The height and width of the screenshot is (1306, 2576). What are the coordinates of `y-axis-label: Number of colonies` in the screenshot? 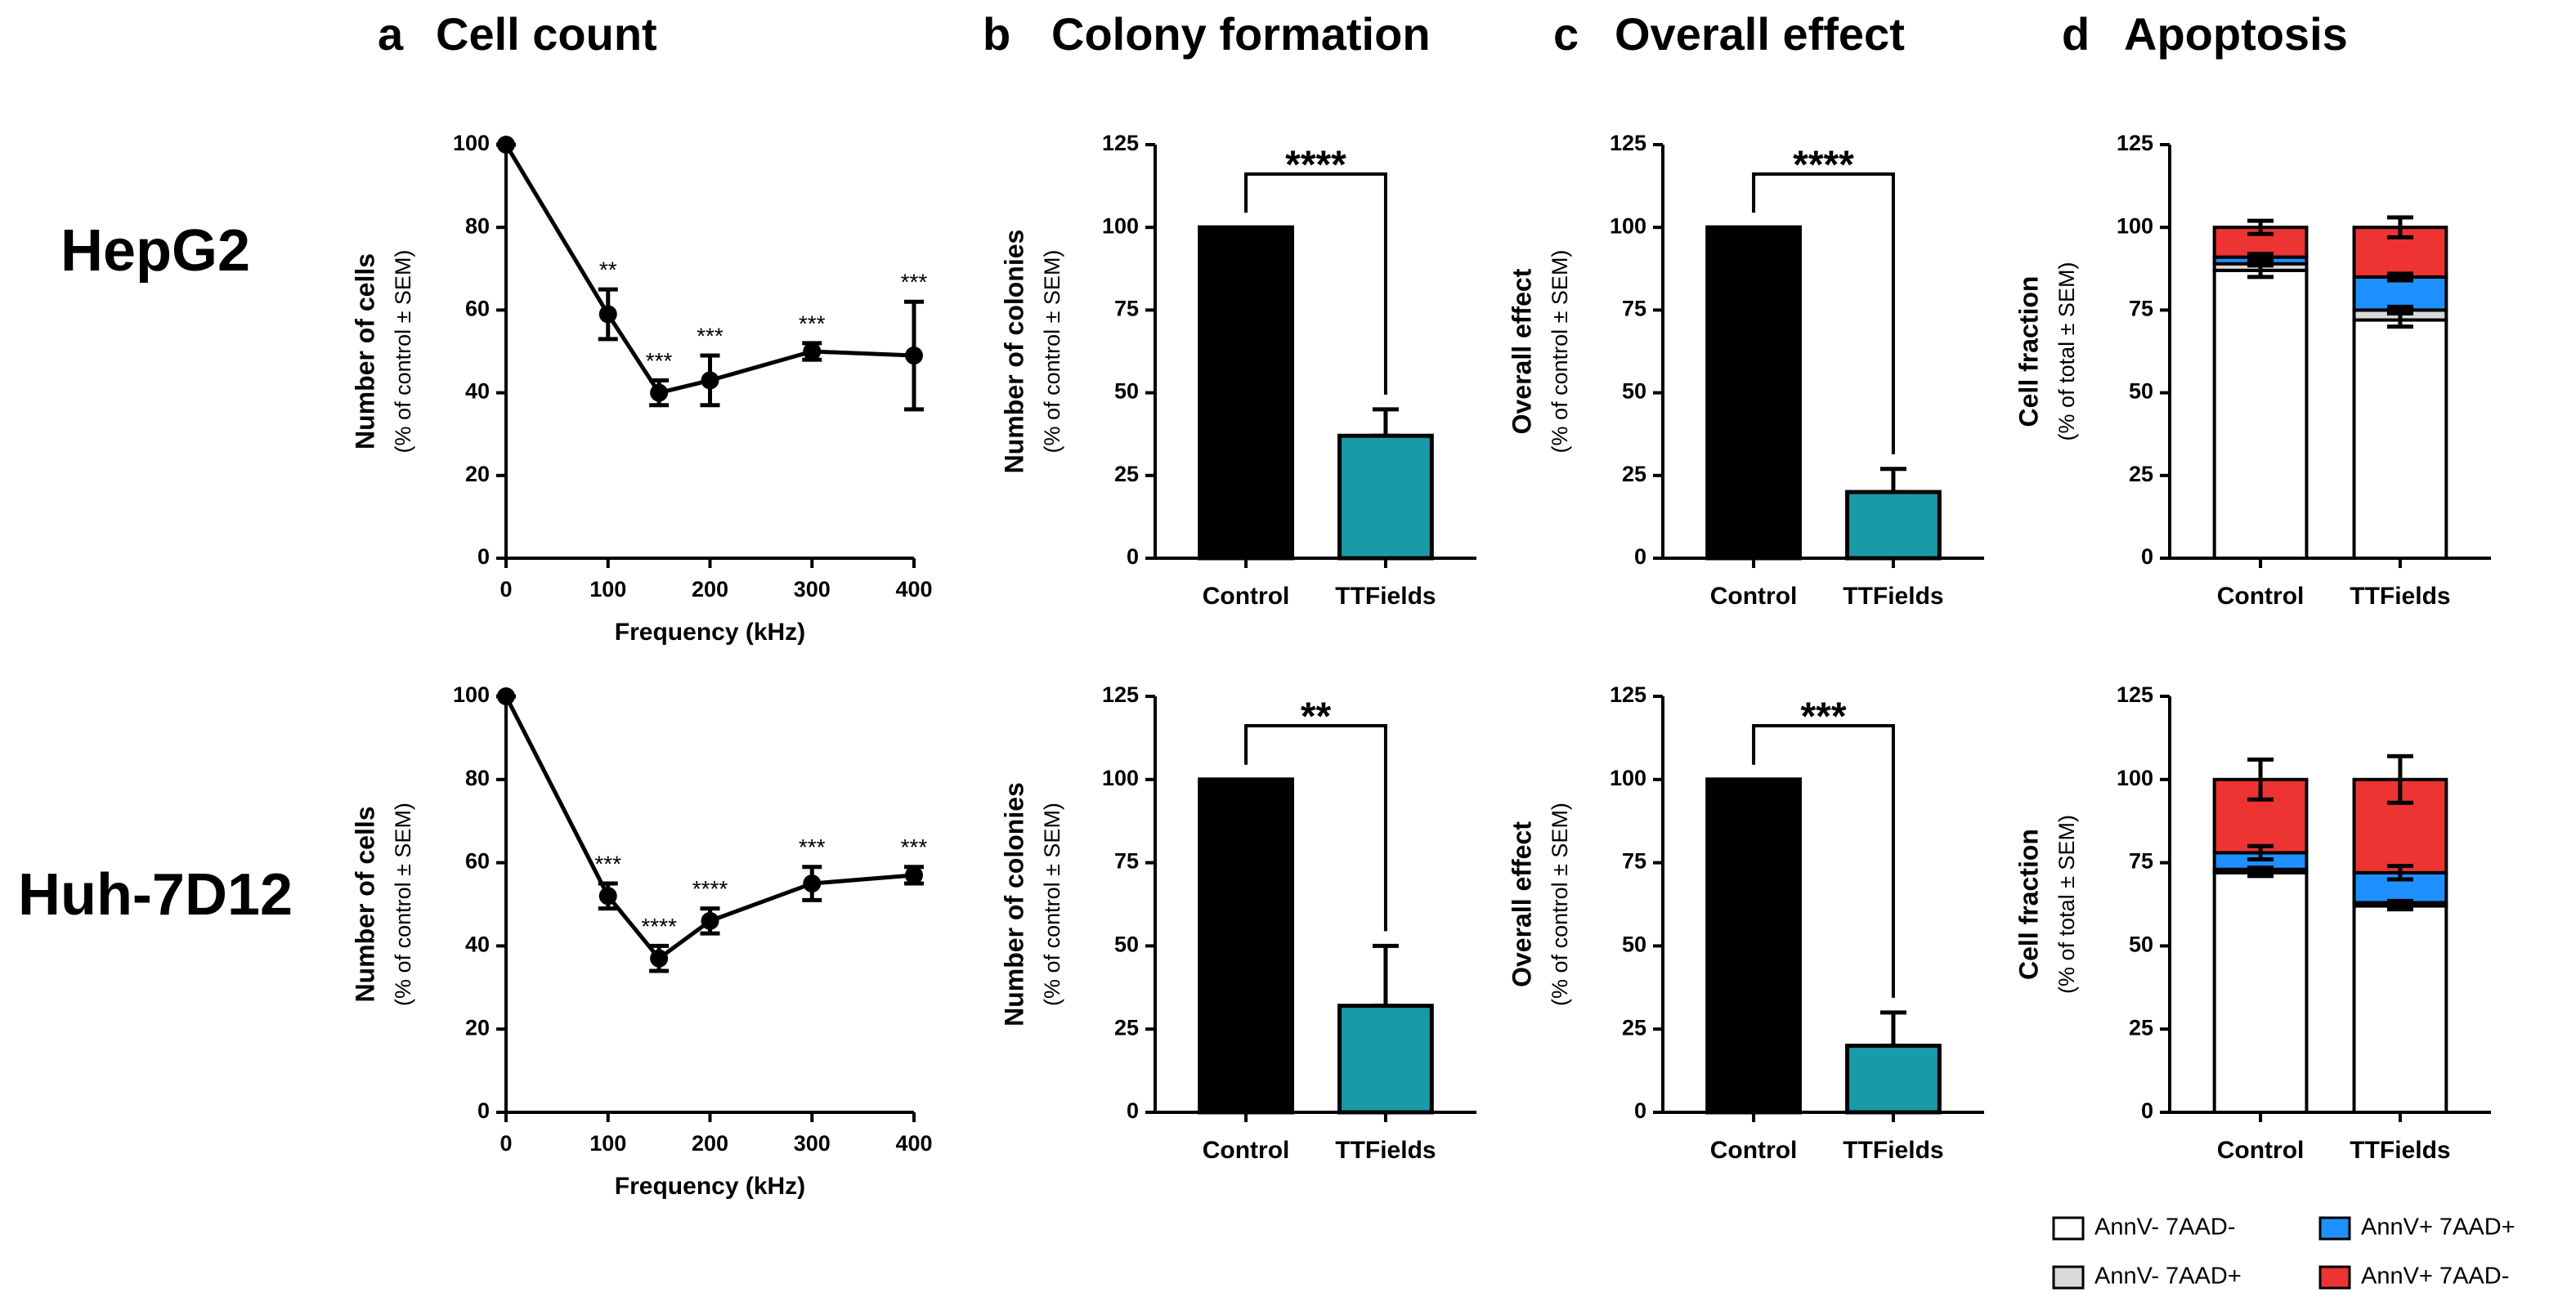 It's located at (1014, 904).